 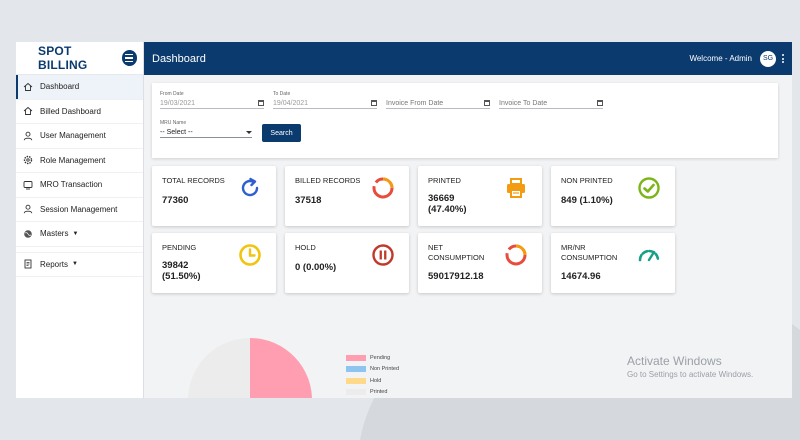 I want to click on to-date-value: 19/04/2021, so click(x=291, y=103).